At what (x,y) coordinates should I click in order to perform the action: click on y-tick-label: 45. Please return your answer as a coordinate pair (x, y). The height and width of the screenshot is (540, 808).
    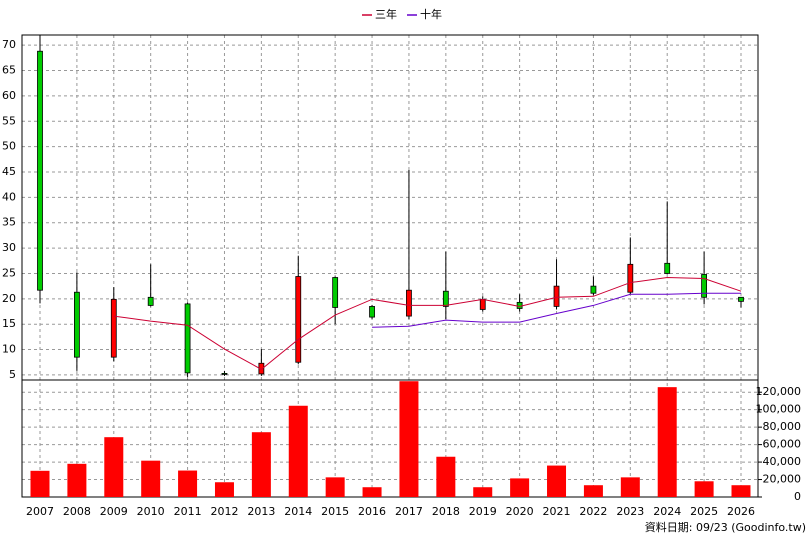
    Looking at the image, I should click on (9, 171).